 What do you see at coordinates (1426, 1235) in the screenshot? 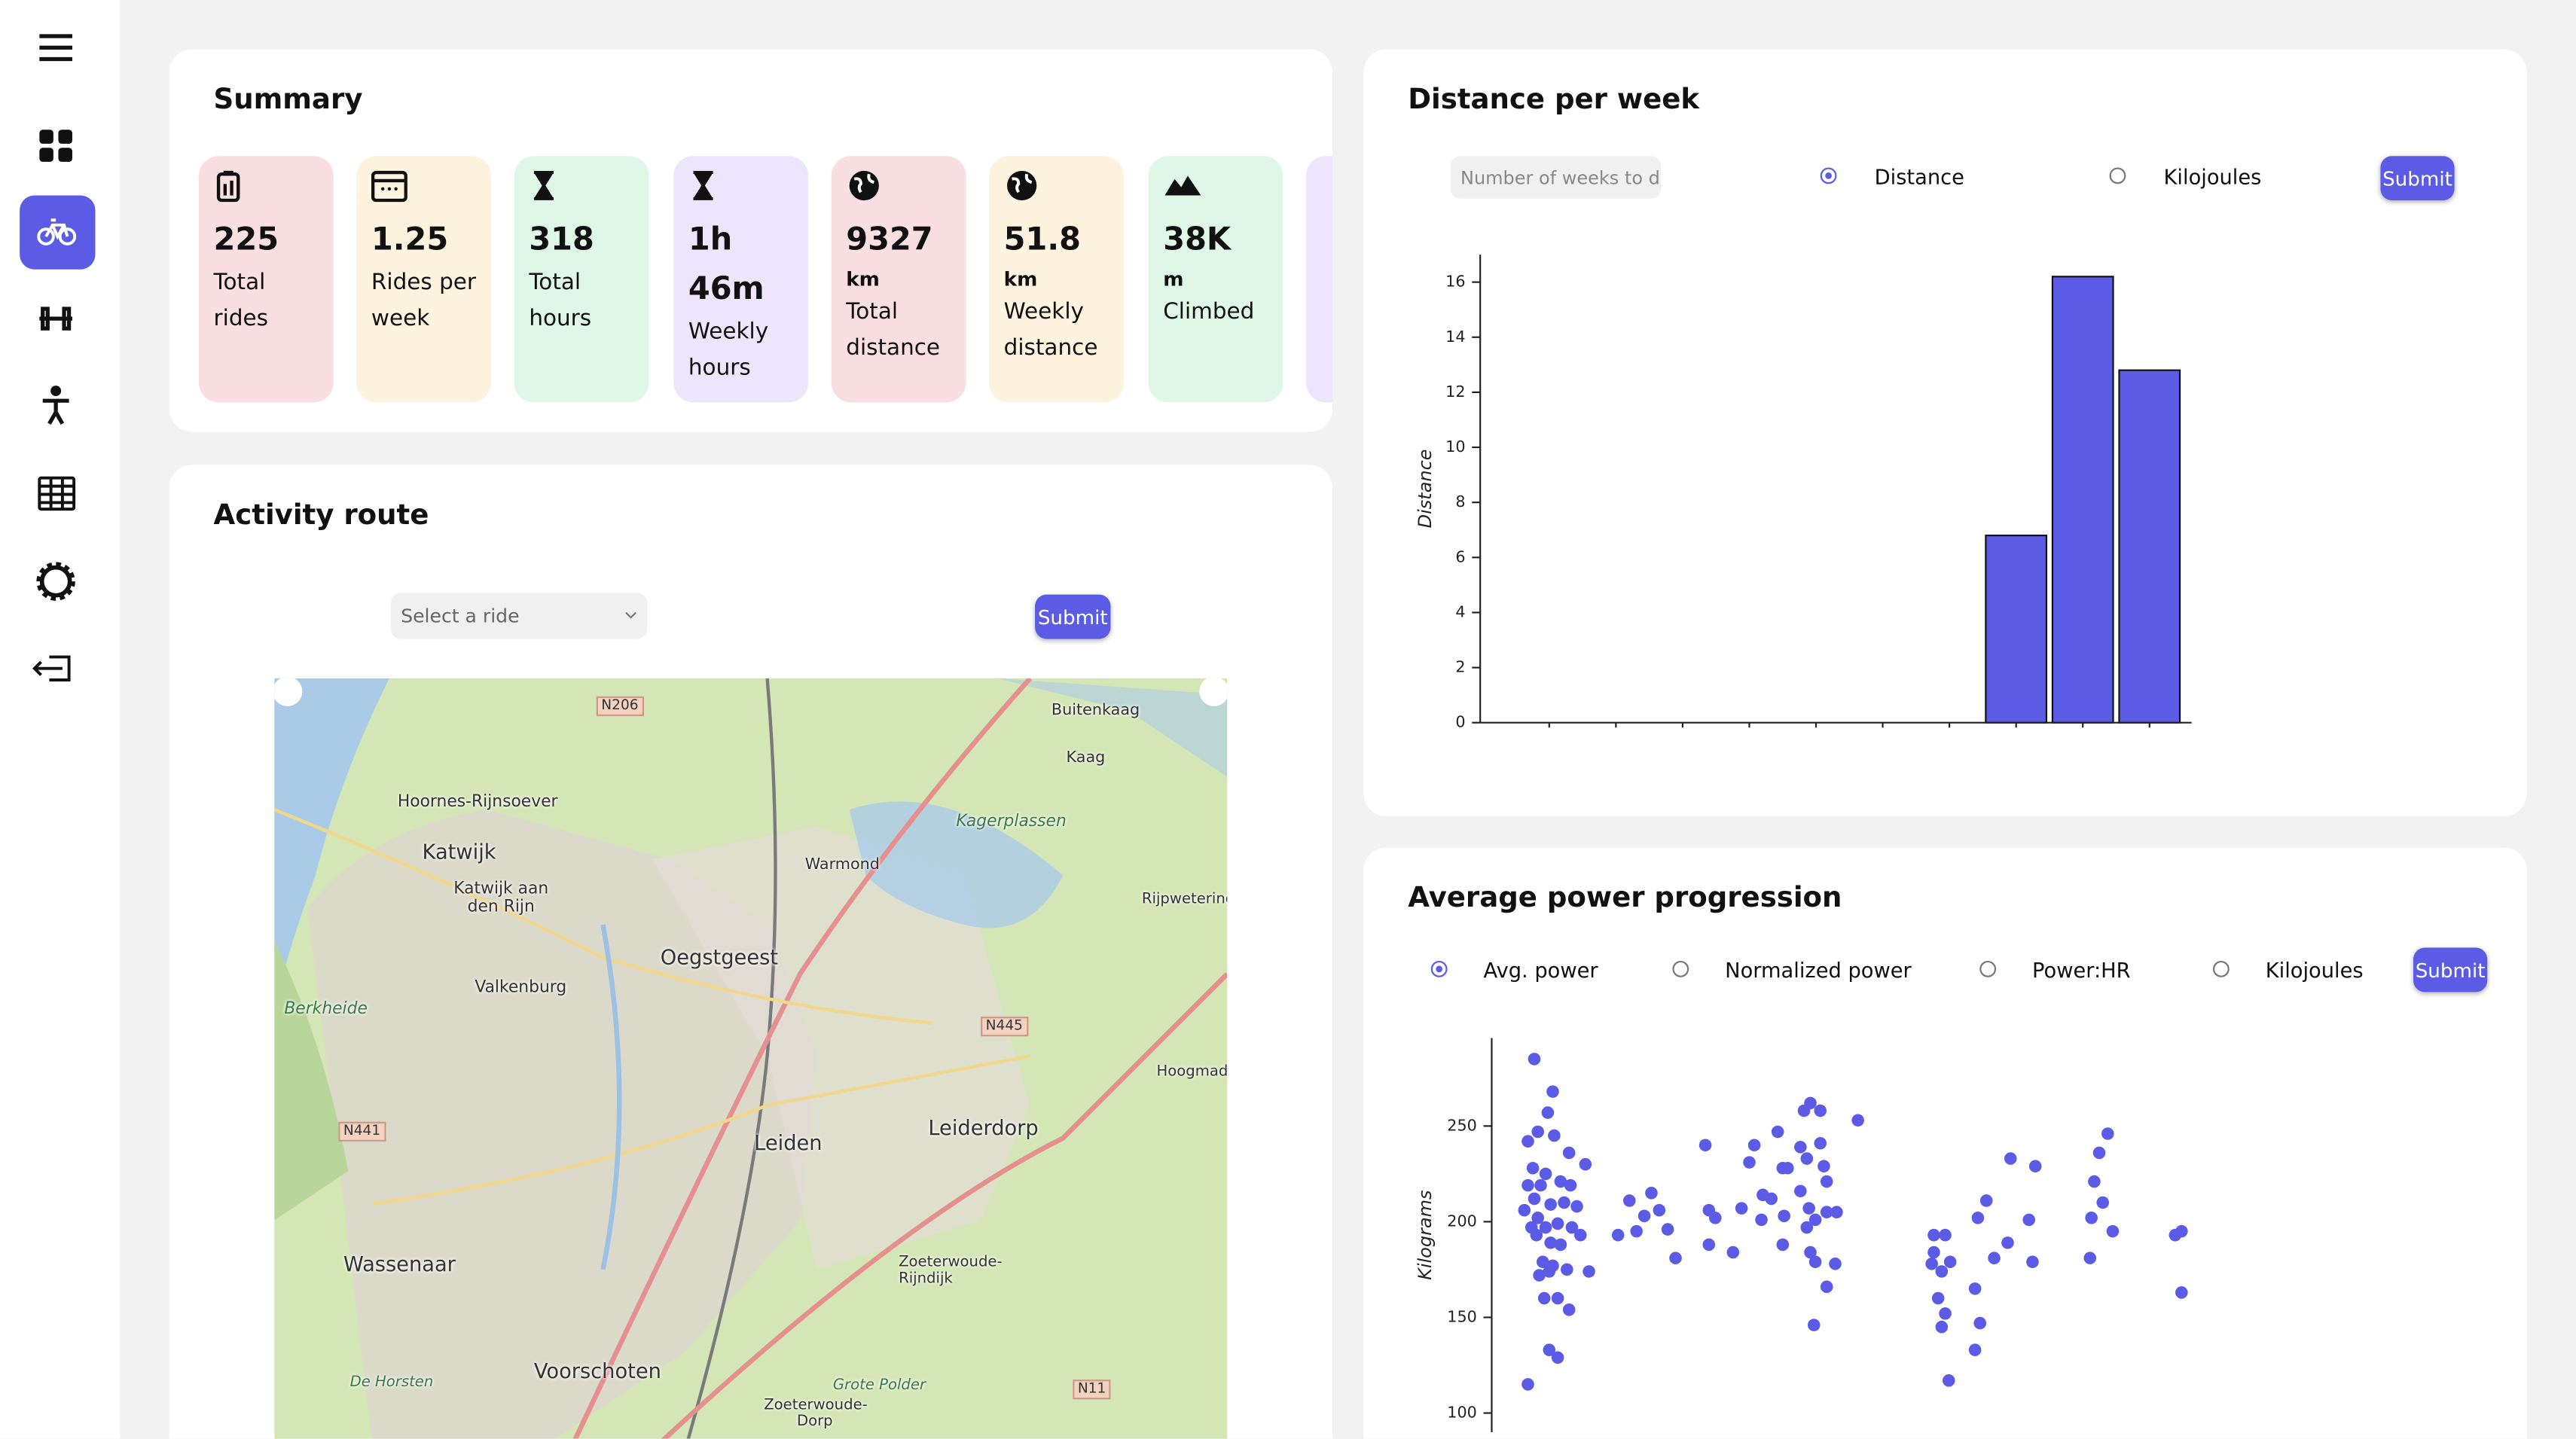
I see `y-axis-label: Kilograms` at bounding box center [1426, 1235].